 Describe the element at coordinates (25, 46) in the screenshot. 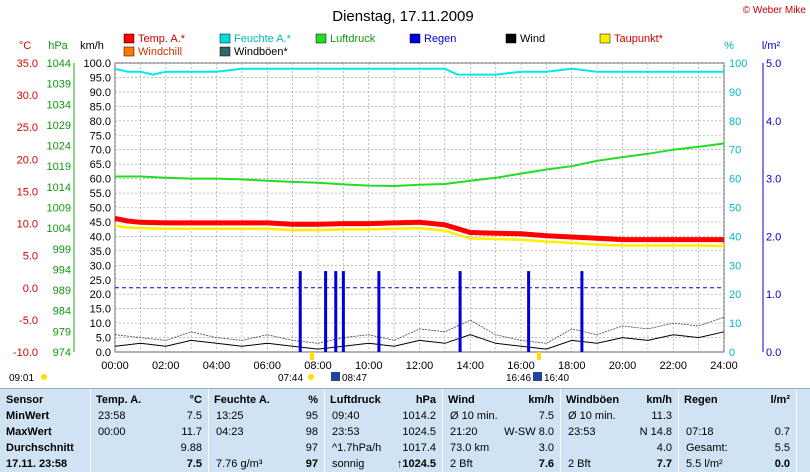

I see `temp-axis-unit: °C` at that location.